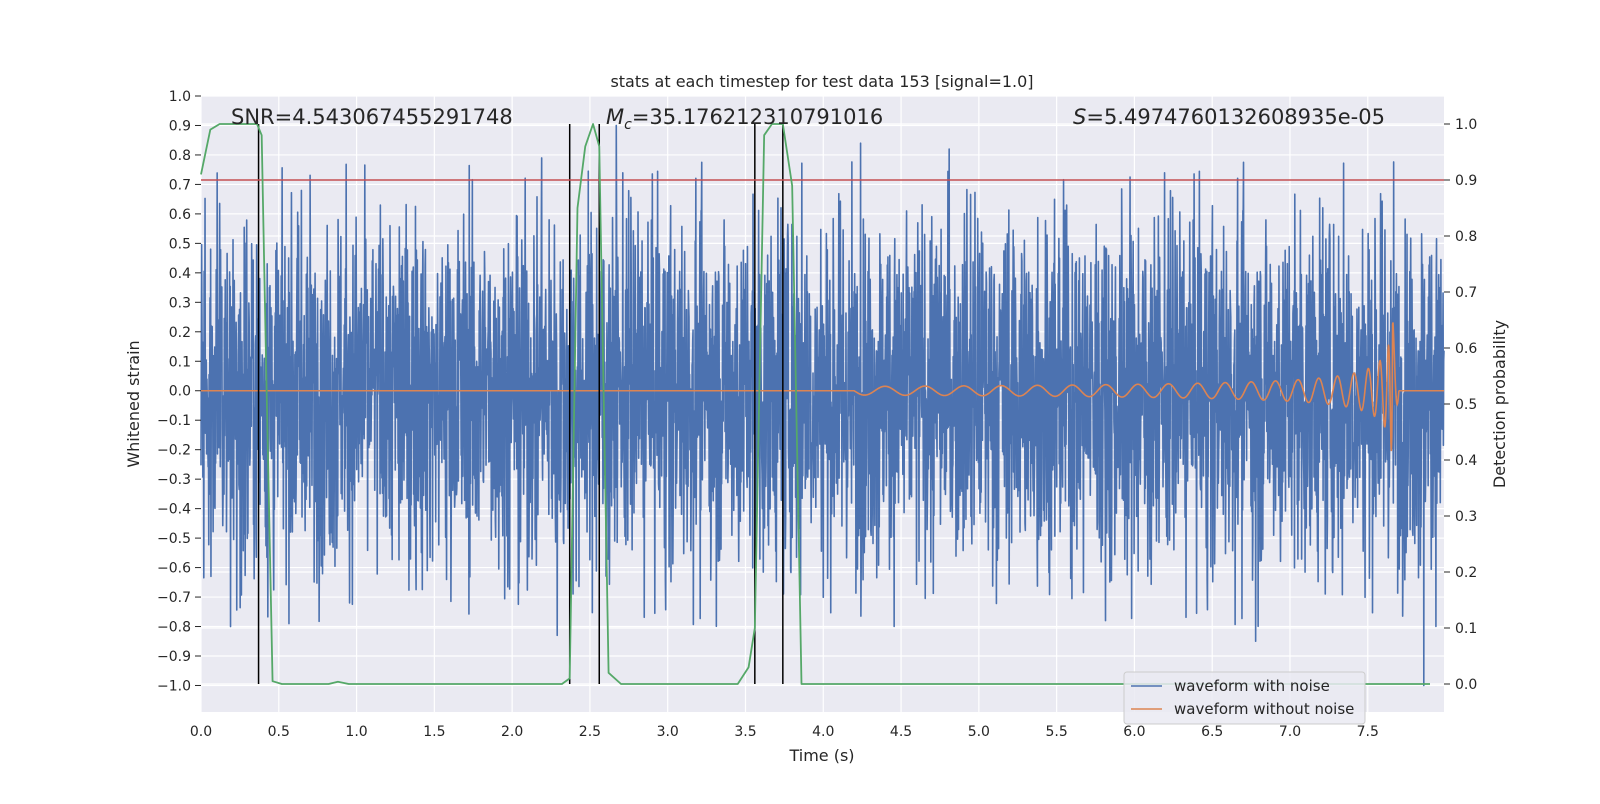 Image resolution: width=1600 pixels, height=804 pixels. What do you see at coordinates (1134, 732) in the screenshot?
I see `x-tick-label: 6.0` at bounding box center [1134, 732].